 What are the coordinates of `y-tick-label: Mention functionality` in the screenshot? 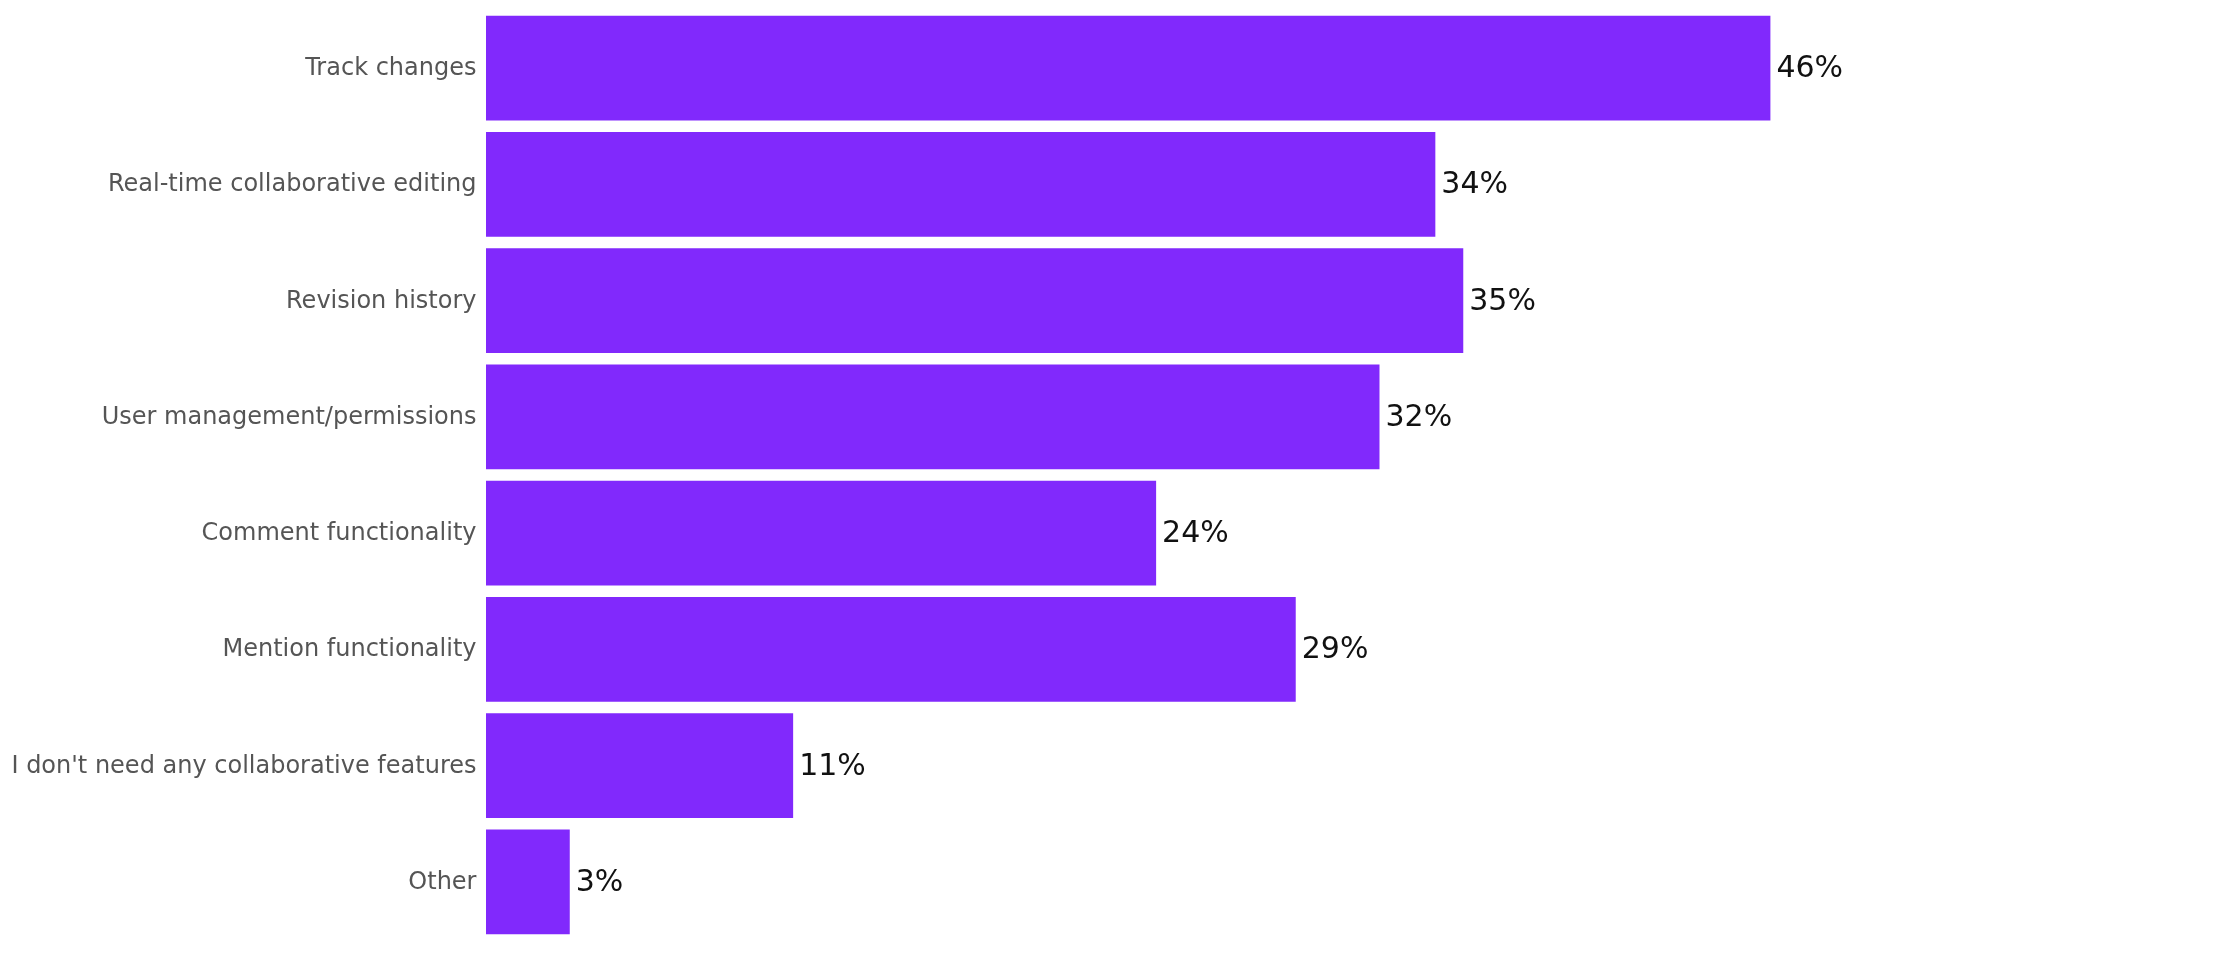 It's located at (349, 648).